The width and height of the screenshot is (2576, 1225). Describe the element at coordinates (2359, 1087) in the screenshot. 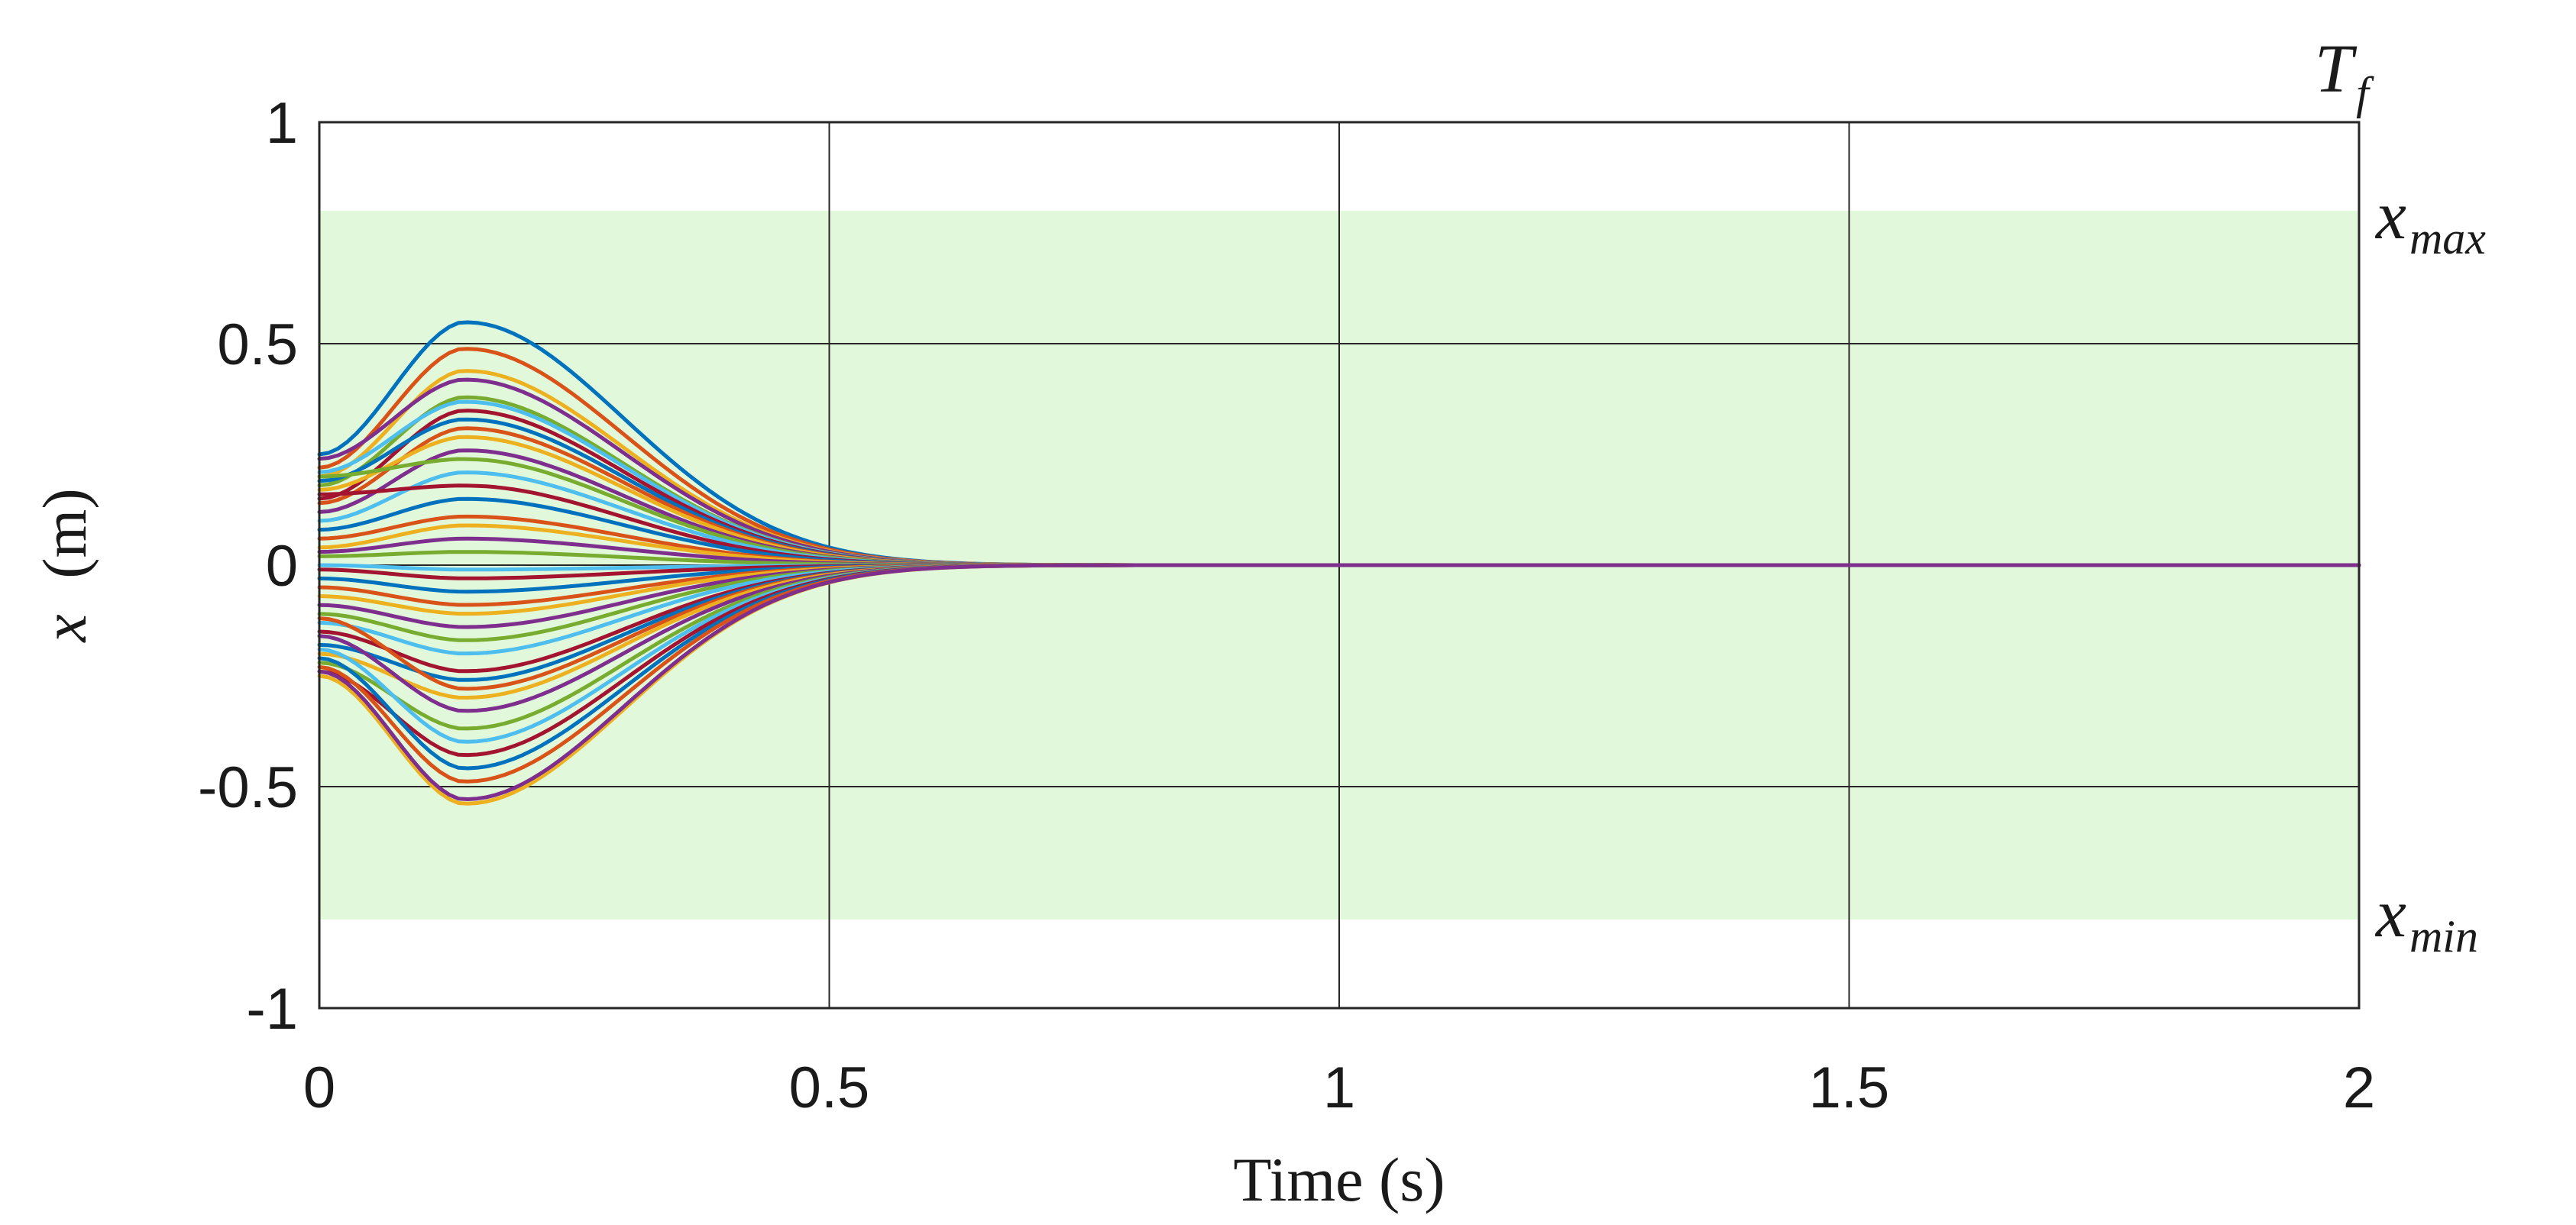

I see `x-tick-label: 2` at that location.